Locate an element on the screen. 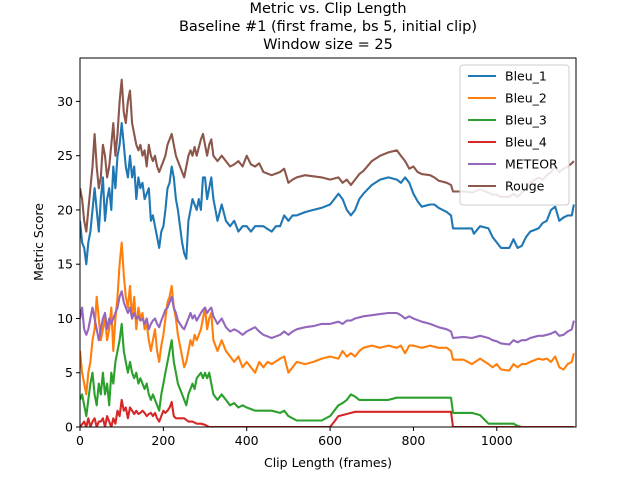 Image resolution: width=640 pixels, height=484 pixels. x-tick-label: 1000 is located at coordinates (497, 440).